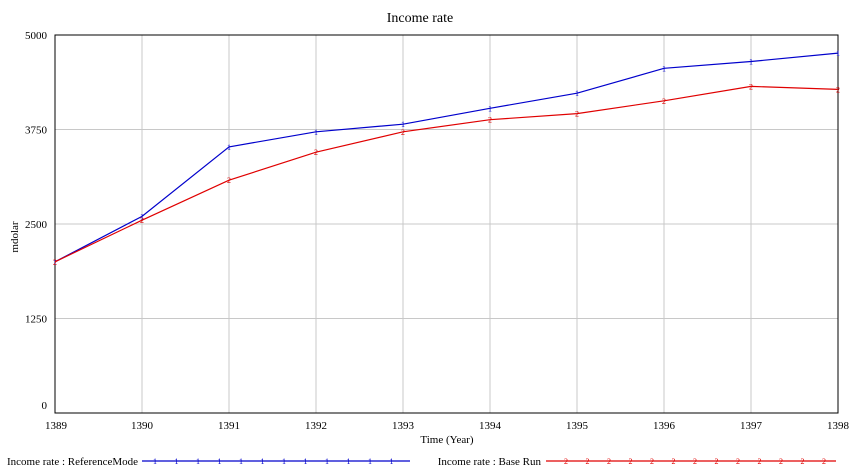 This screenshot has height=467, width=851. I want to click on x-tick-label: 1390, so click(142, 426).